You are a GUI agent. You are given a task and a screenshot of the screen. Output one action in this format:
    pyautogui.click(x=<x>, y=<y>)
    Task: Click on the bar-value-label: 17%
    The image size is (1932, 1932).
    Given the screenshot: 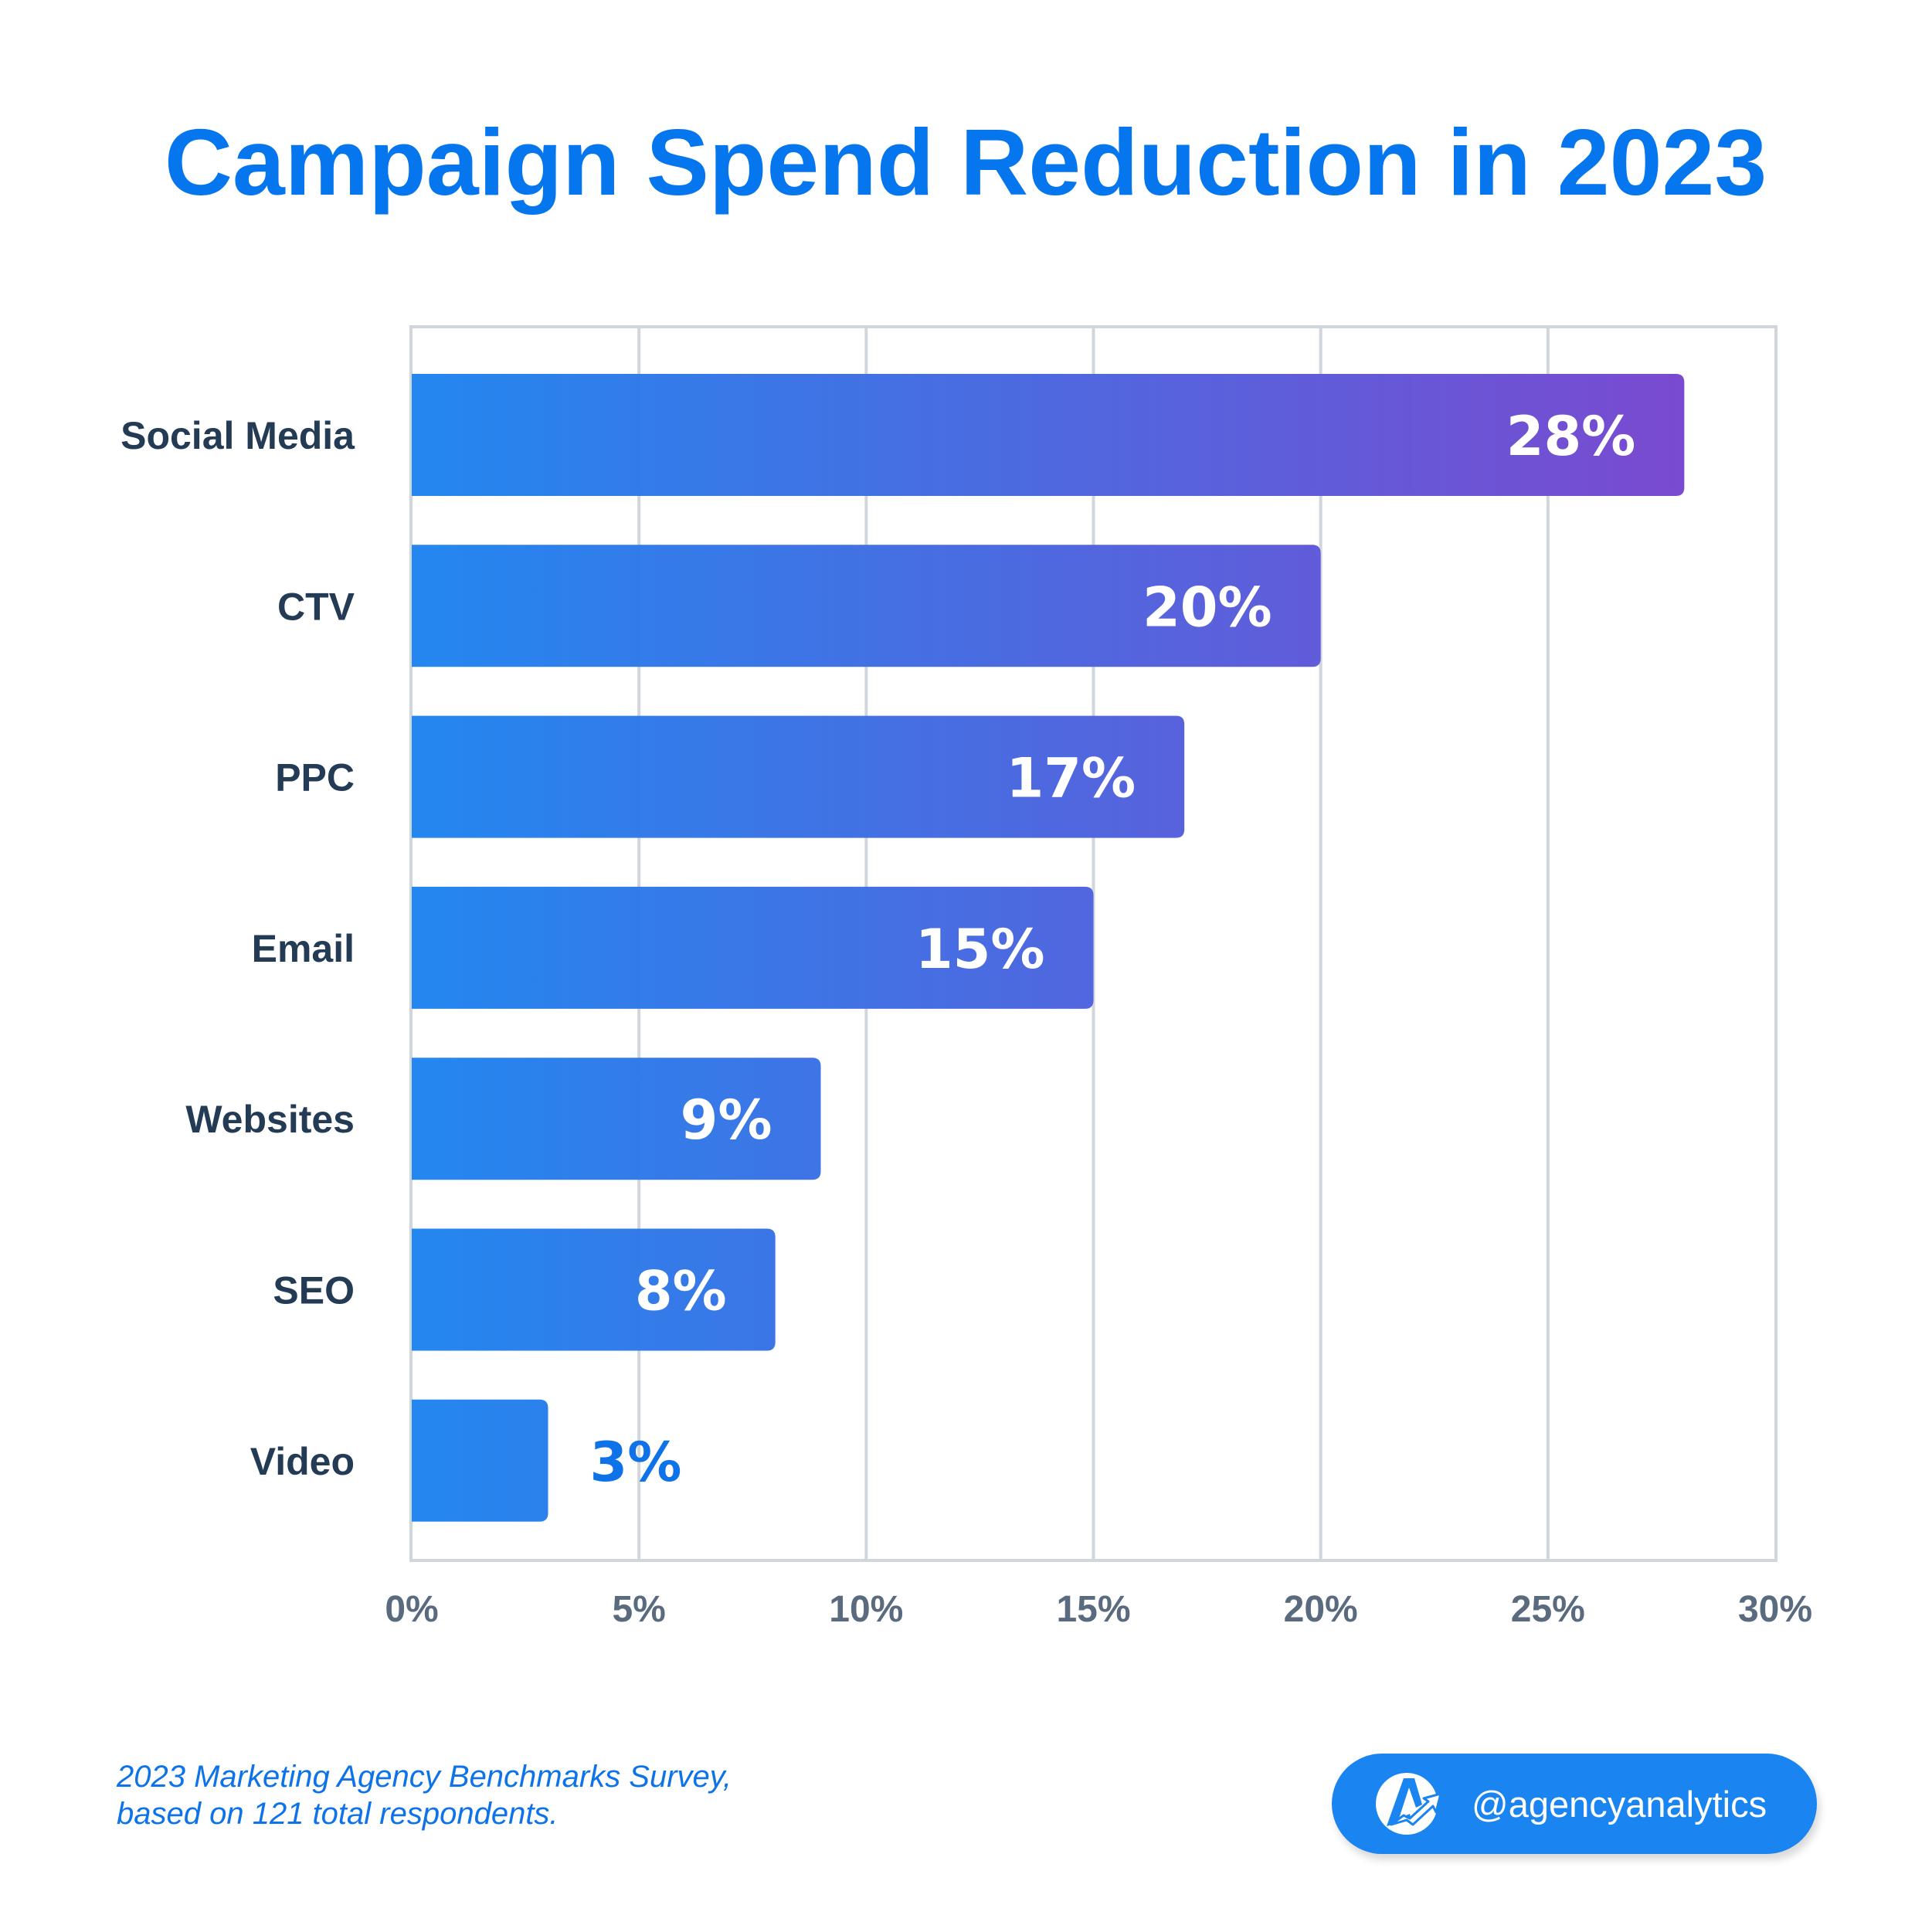 What is the action you would take?
    pyautogui.click(x=1071, y=779)
    